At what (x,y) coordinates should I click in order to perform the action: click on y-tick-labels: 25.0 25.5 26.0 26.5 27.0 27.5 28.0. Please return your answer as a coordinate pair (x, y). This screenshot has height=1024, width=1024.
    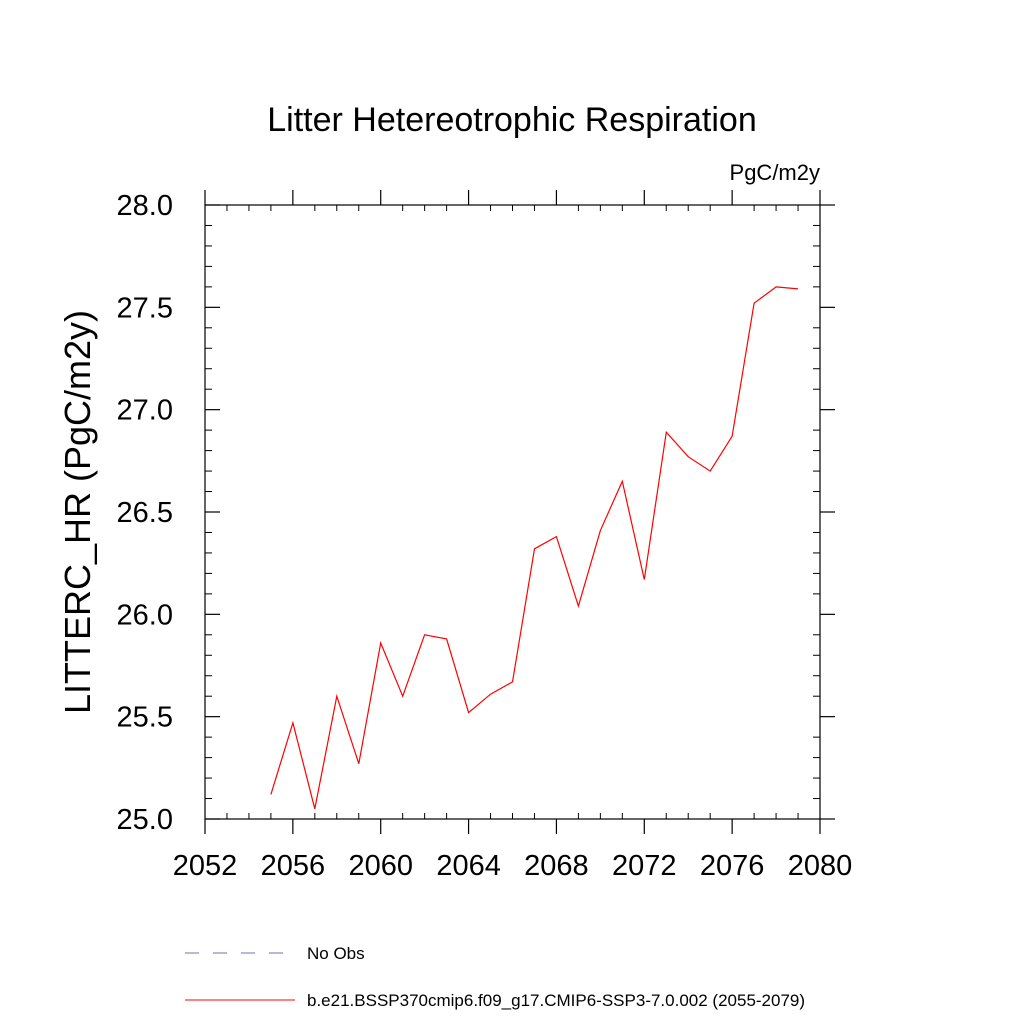
    Looking at the image, I should click on (145, 513).